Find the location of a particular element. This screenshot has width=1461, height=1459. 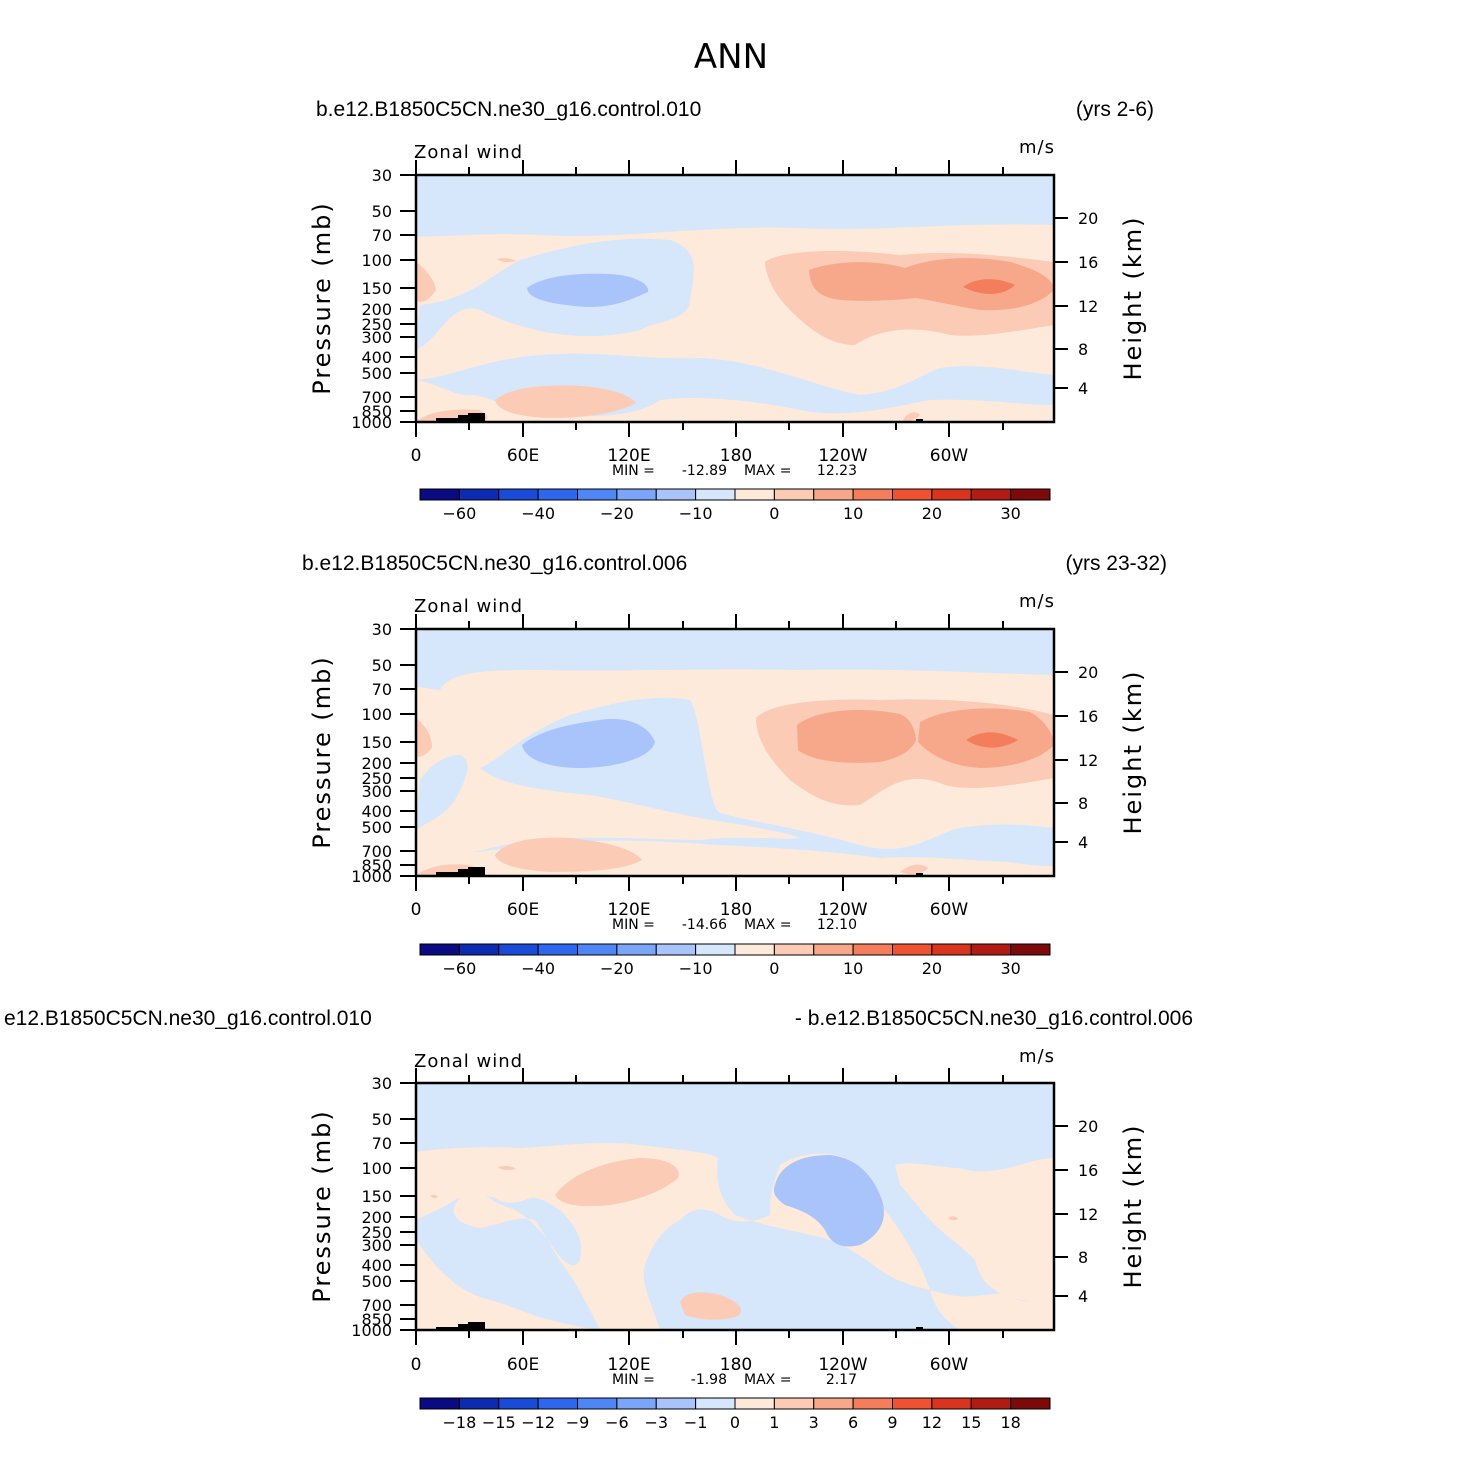

panel-3-x-tick-label: 180 is located at coordinates (736, 1365).